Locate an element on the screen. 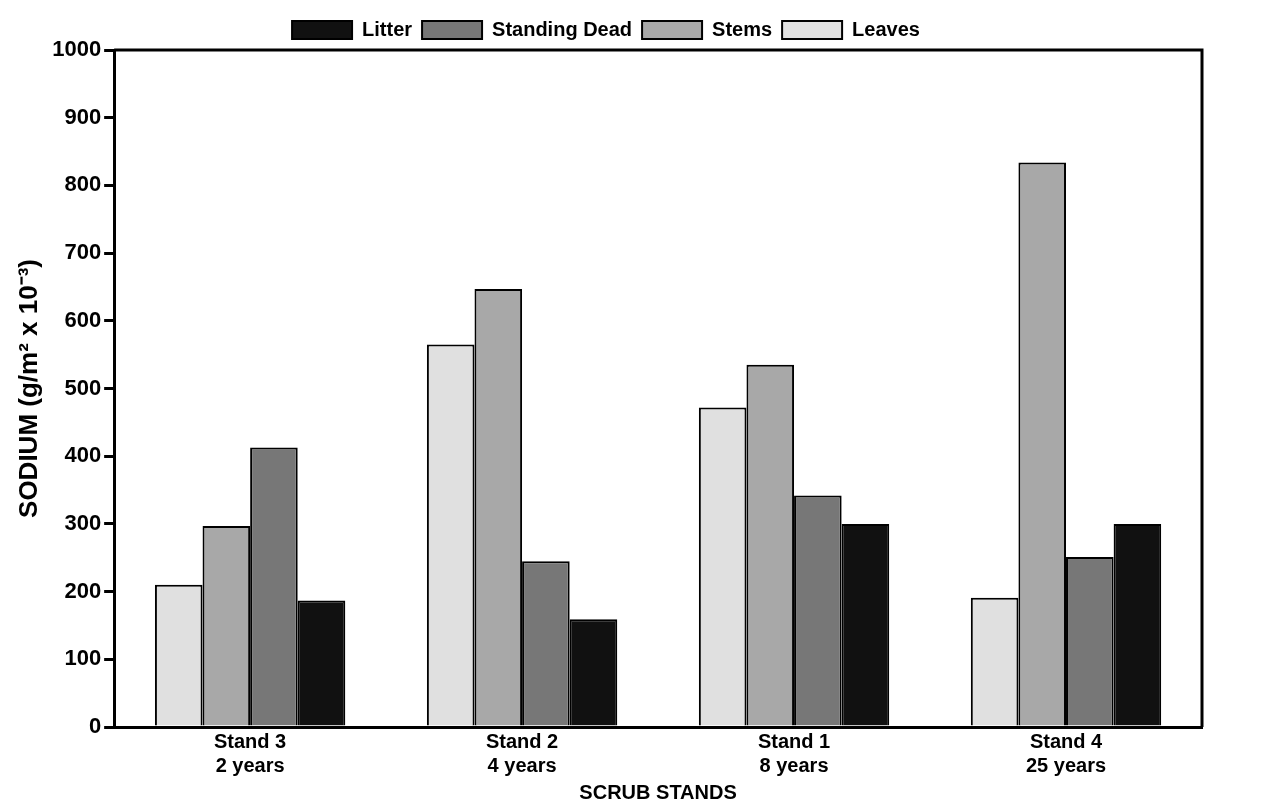 This screenshot has width=1272, height=810. y-tick-label: 100 is located at coordinates (83, 658).